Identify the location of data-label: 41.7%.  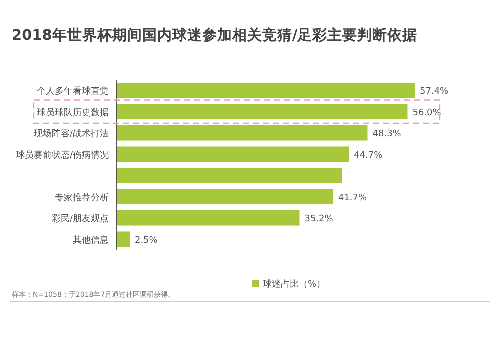
(353, 198).